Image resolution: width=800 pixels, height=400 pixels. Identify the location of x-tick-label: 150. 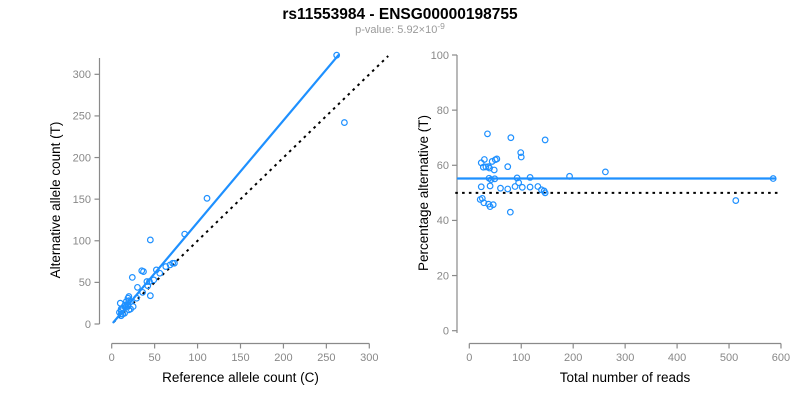
(240, 358).